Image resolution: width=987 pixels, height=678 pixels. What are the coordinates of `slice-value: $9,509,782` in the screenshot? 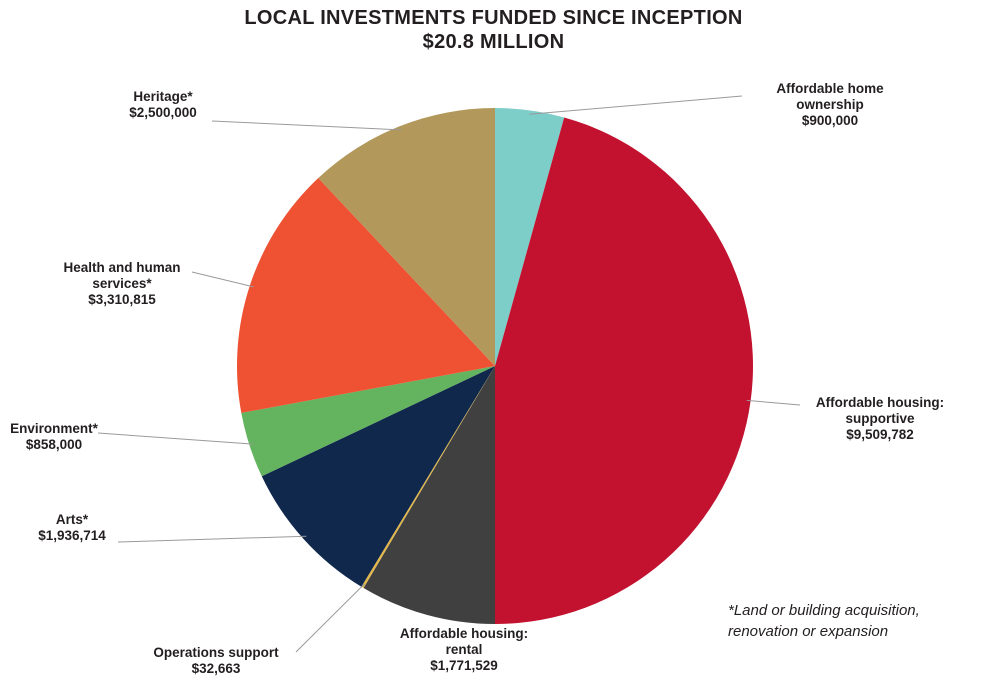 It's located at (880, 434).